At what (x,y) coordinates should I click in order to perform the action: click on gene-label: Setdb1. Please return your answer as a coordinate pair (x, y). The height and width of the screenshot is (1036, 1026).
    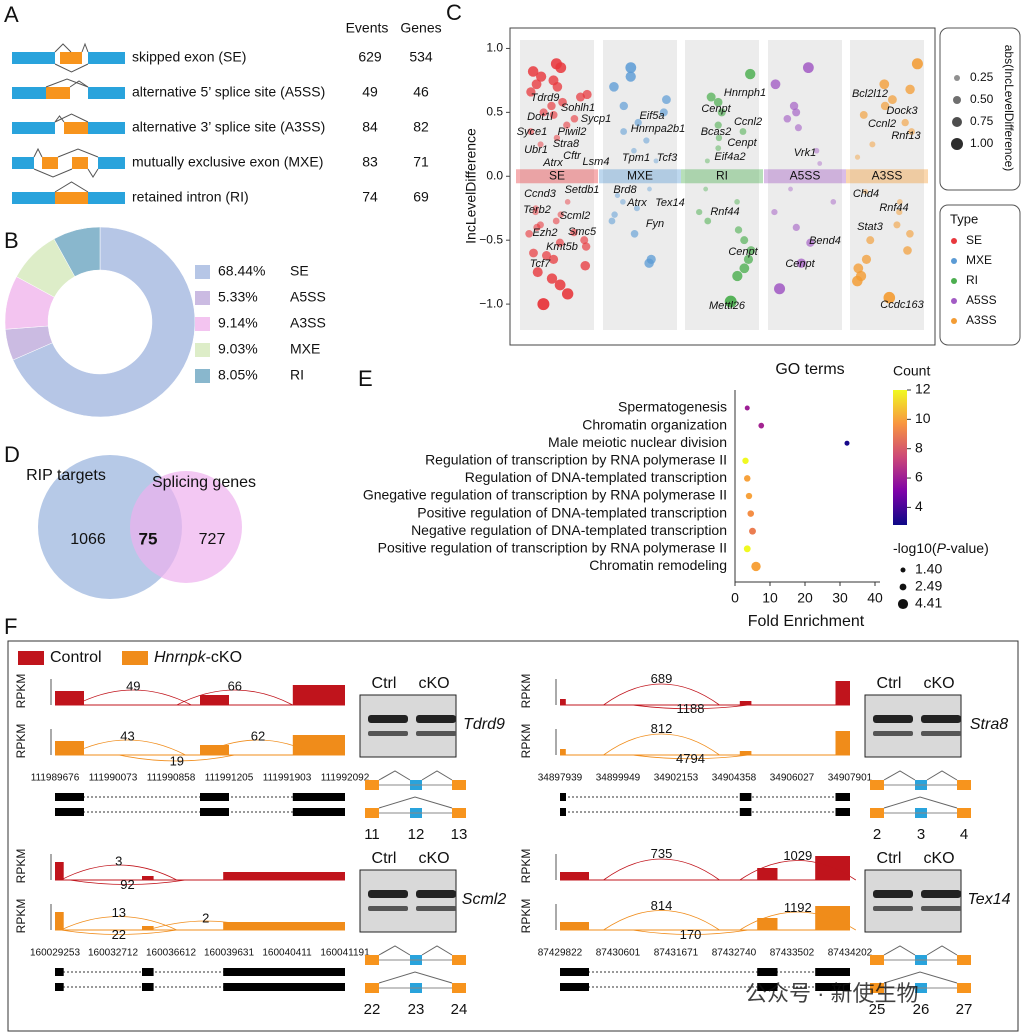
    Looking at the image, I should click on (582, 190).